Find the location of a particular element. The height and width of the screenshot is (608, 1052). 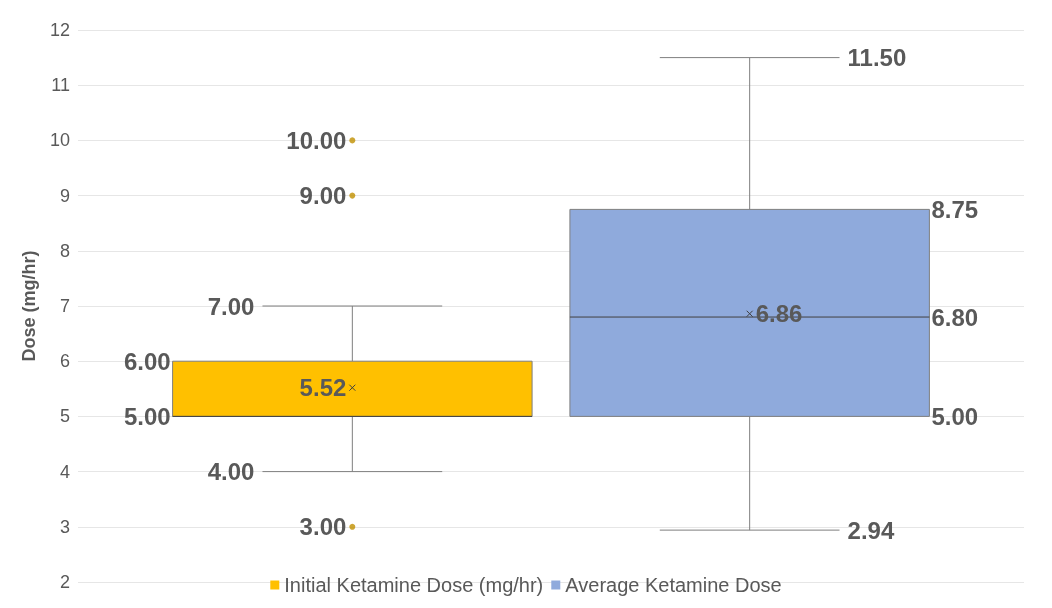

y-tick-label: 10 is located at coordinates (59, 140).